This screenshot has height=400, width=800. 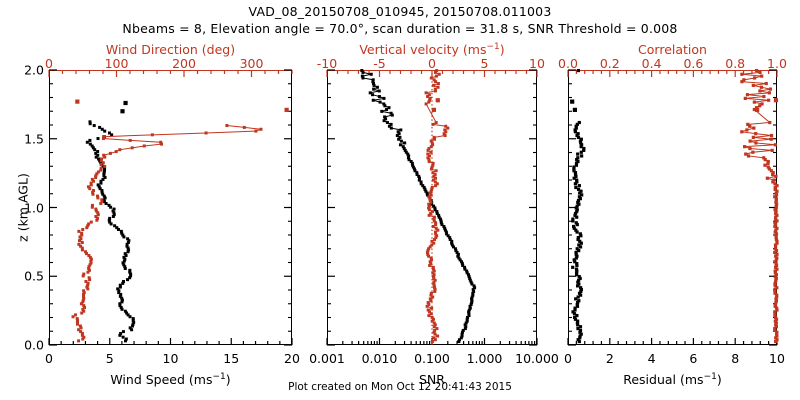 What do you see at coordinates (609, 63) in the screenshot?
I see `top-axis-tick-label: 0.2` at bounding box center [609, 63].